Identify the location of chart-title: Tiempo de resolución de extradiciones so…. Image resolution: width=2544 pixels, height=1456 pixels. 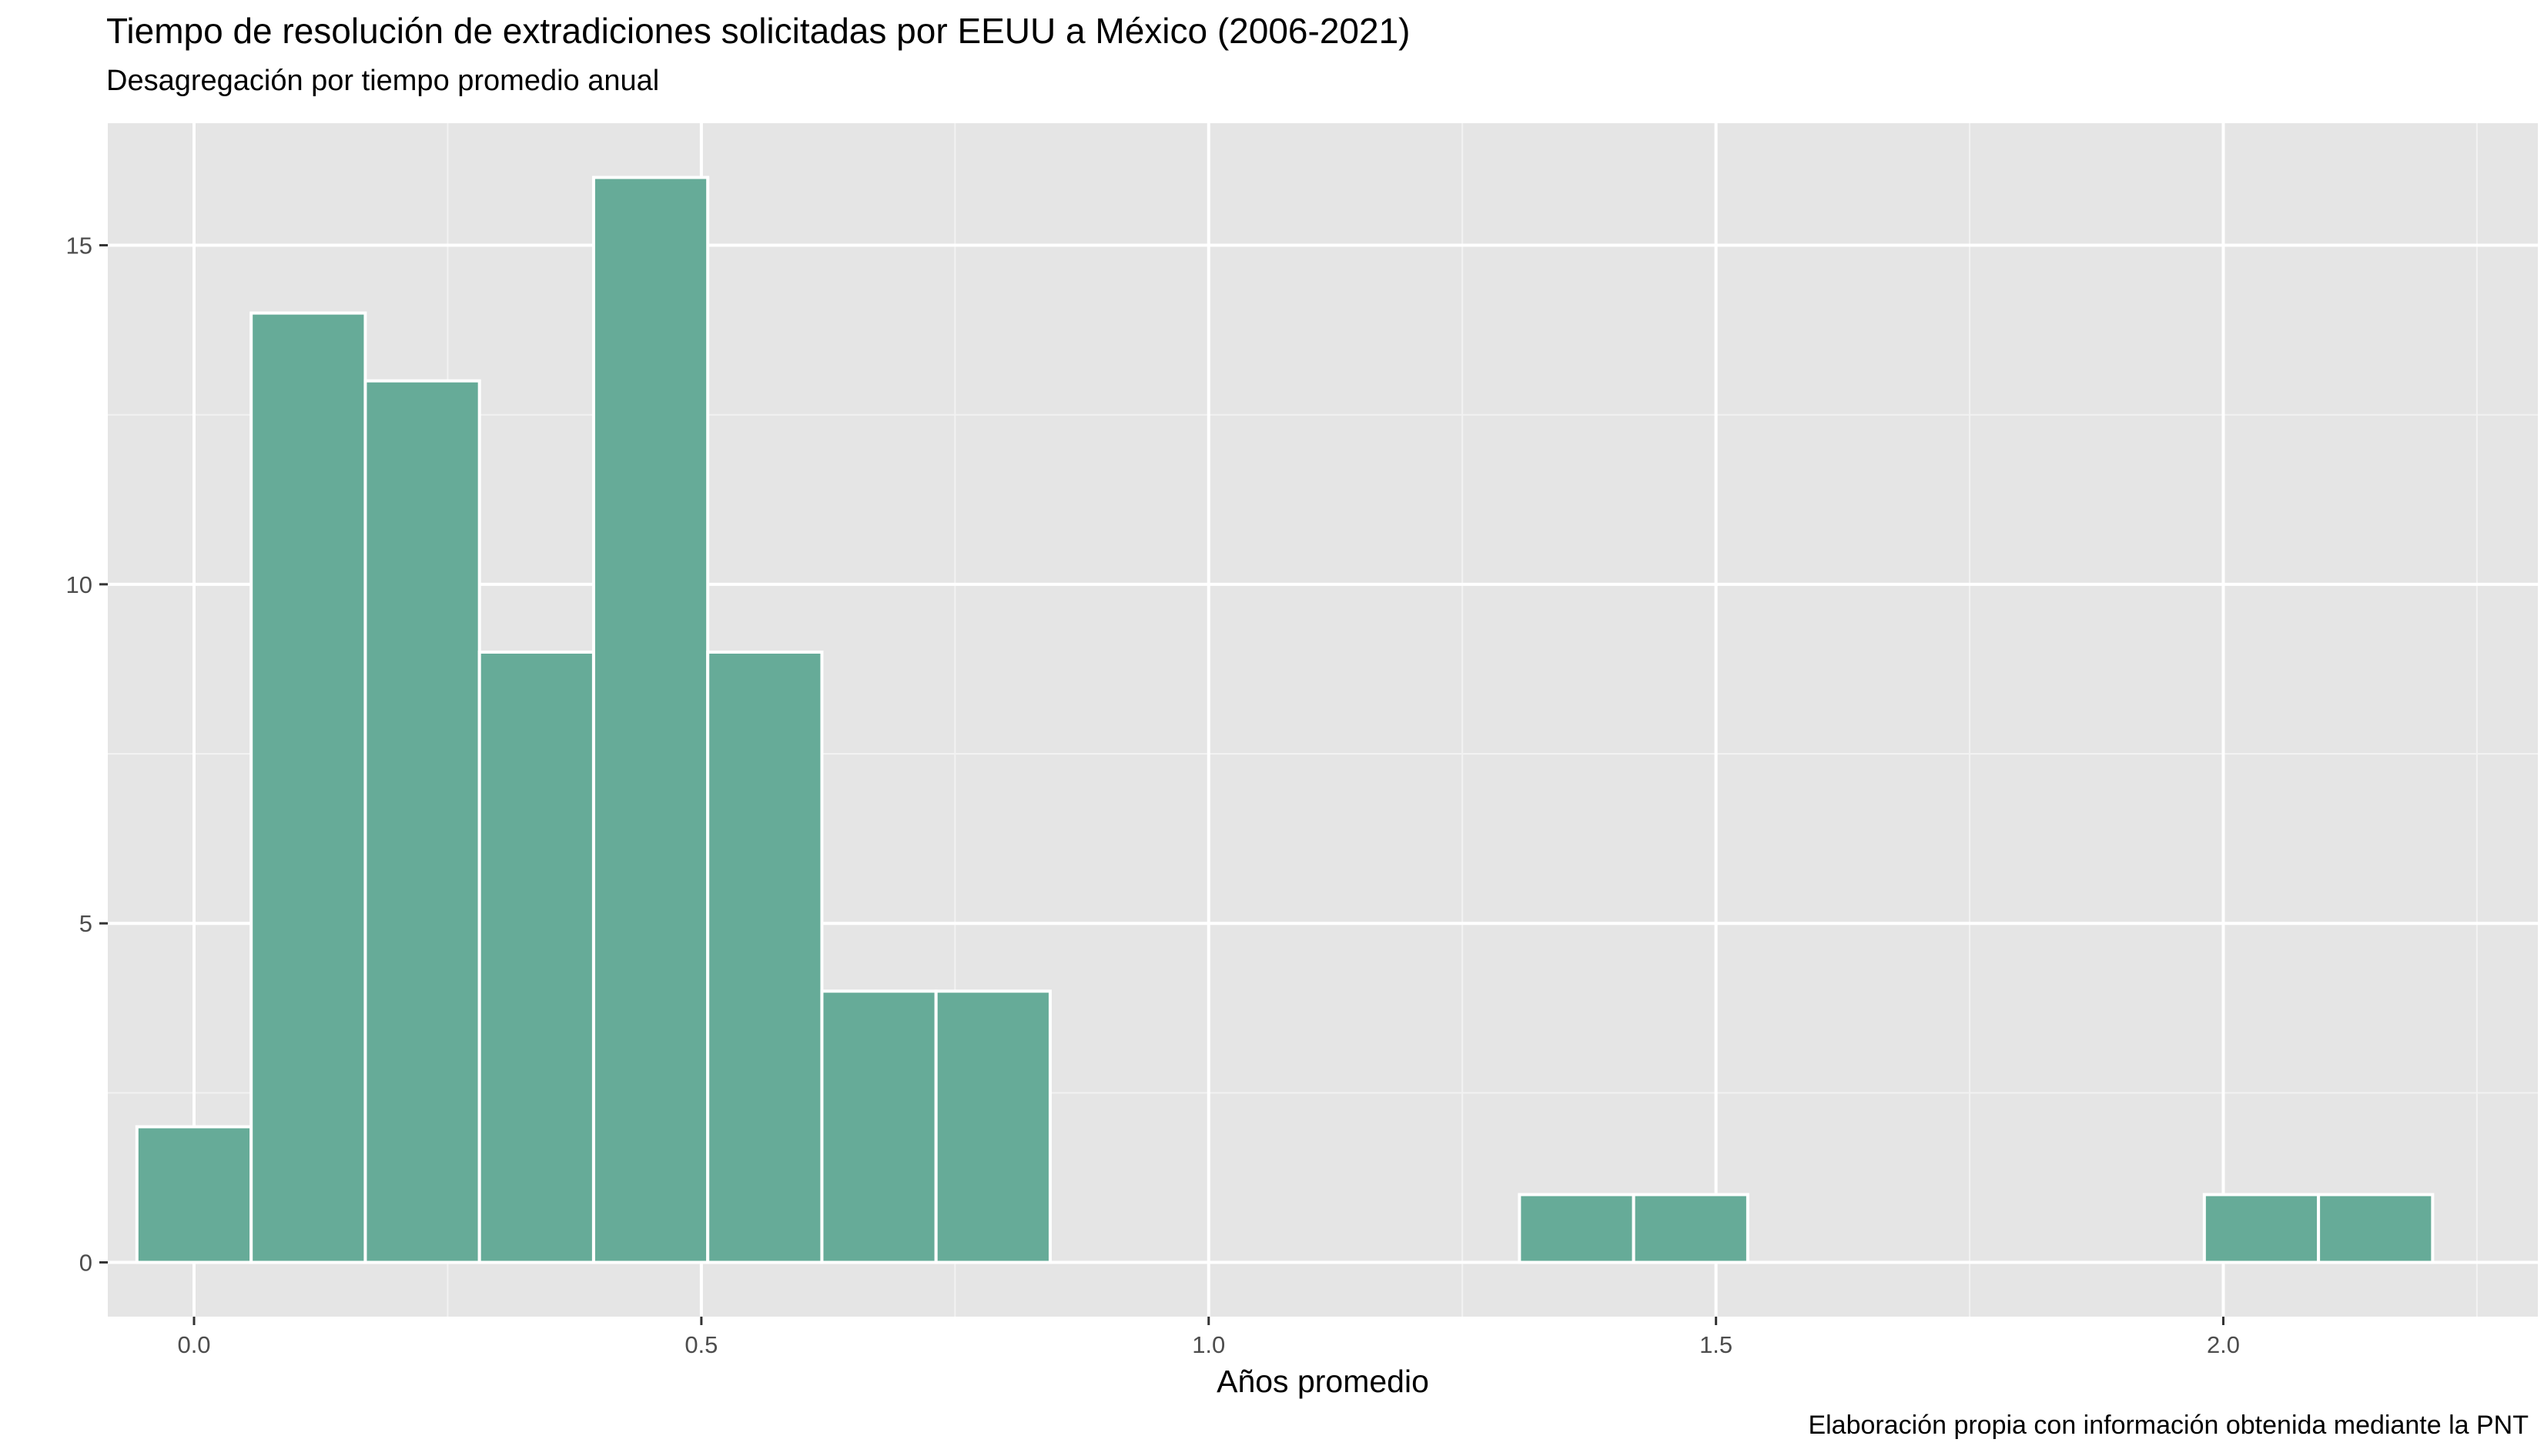
(759, 31).